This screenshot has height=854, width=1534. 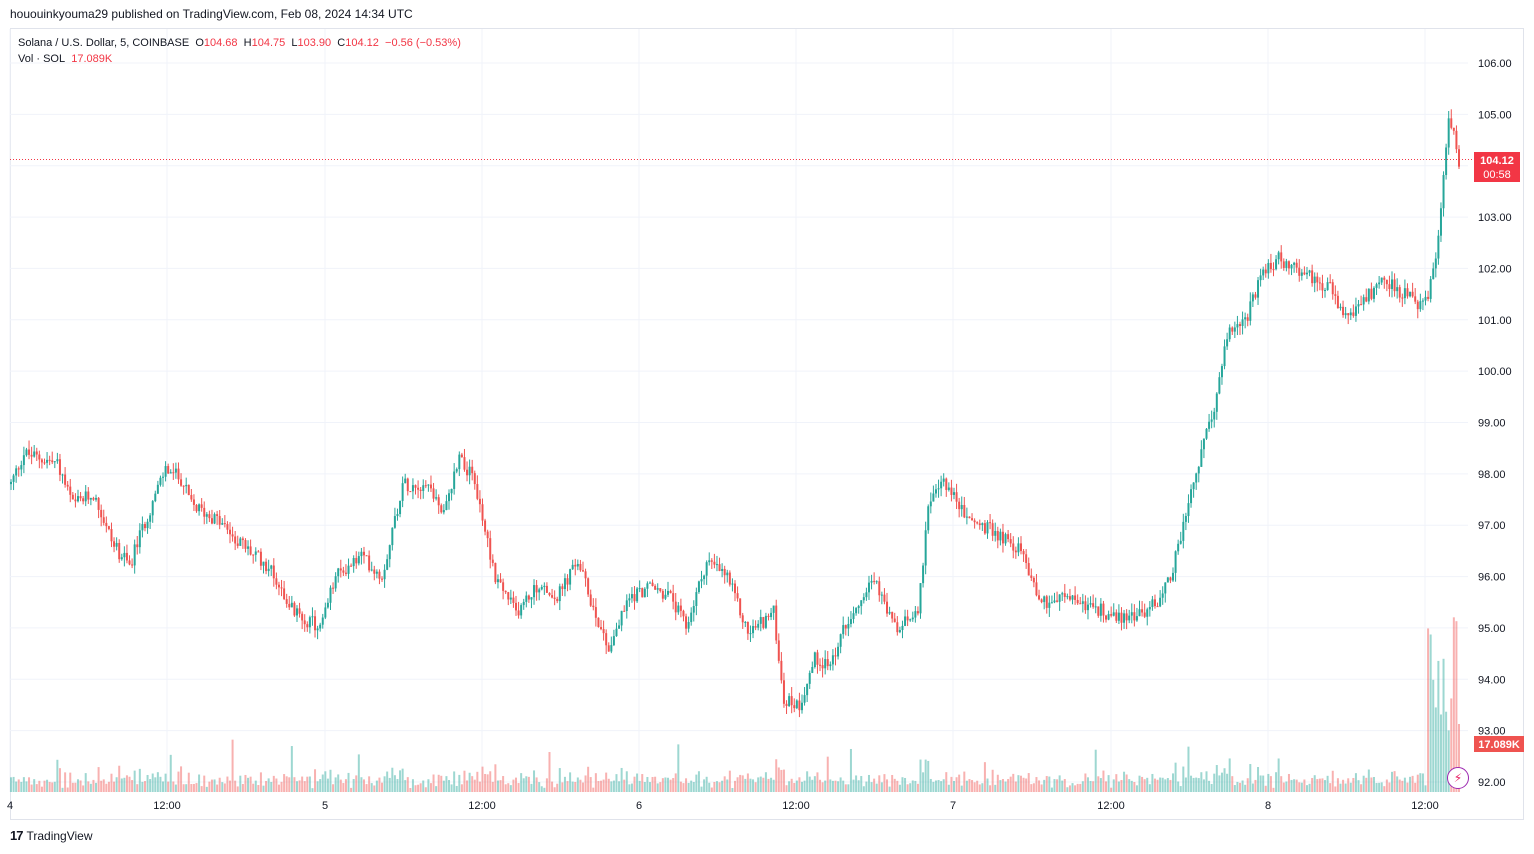 I want to click on volume-tag: 17.089K, so click(x=1499, y=744).